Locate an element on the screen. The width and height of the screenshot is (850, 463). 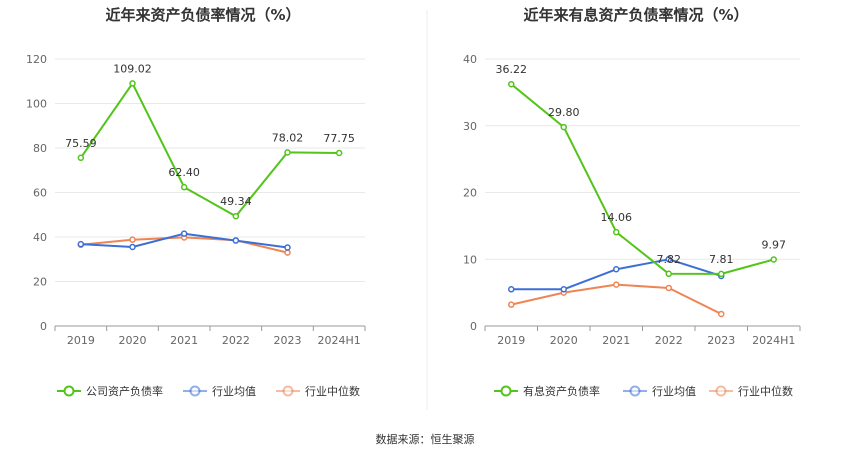
legend-label: 公司资产负债率 is located at coordinates (124, 391).